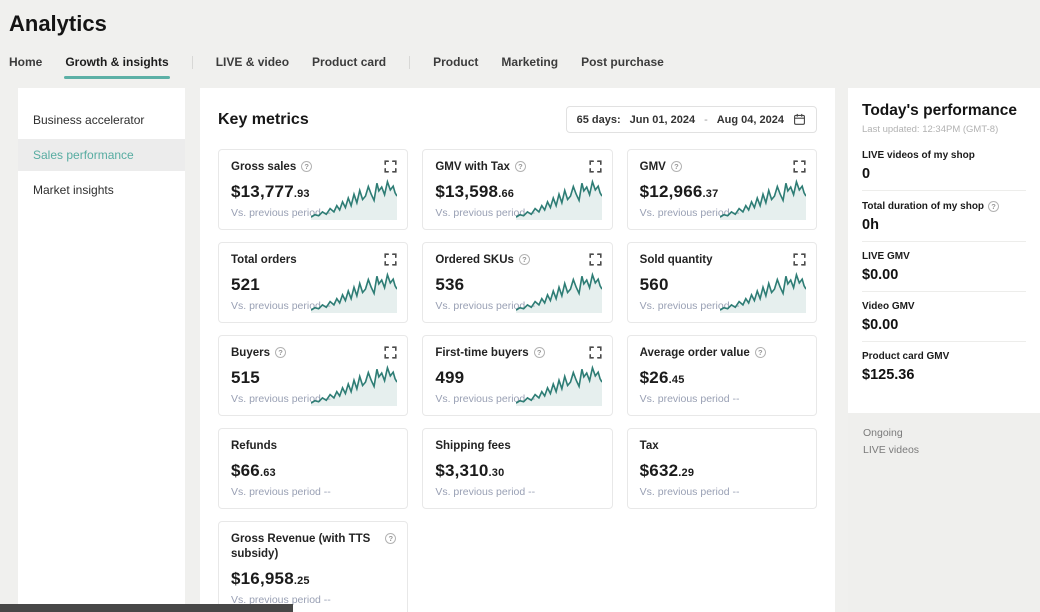 Image resolution: width=1040 pixels, height=612 pixels. I want to click on metric-card-gmv: GMV ? $12,966.37 Vs. previous period --, so click(721, 189).